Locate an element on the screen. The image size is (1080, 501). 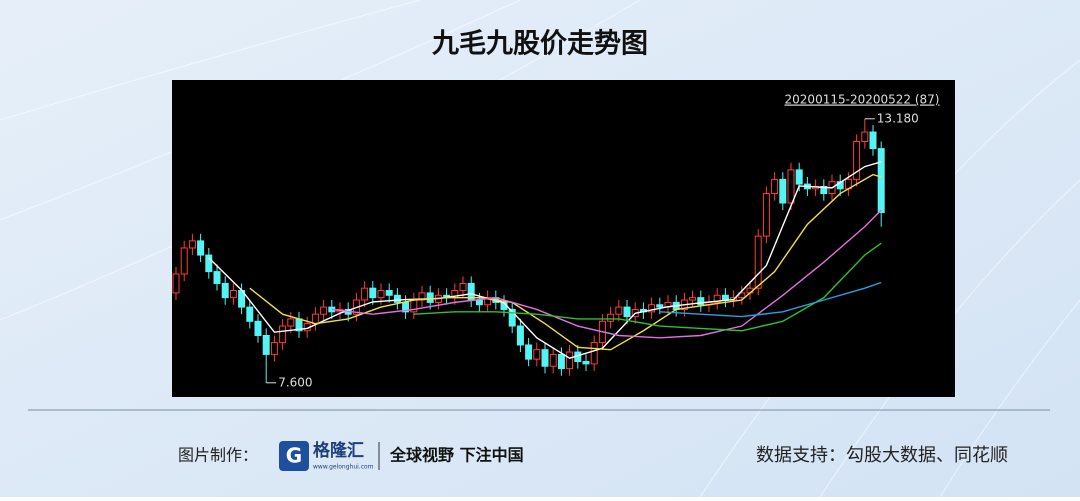
logo-url: www.gelonghui.com is located at coordinates (343, 467).